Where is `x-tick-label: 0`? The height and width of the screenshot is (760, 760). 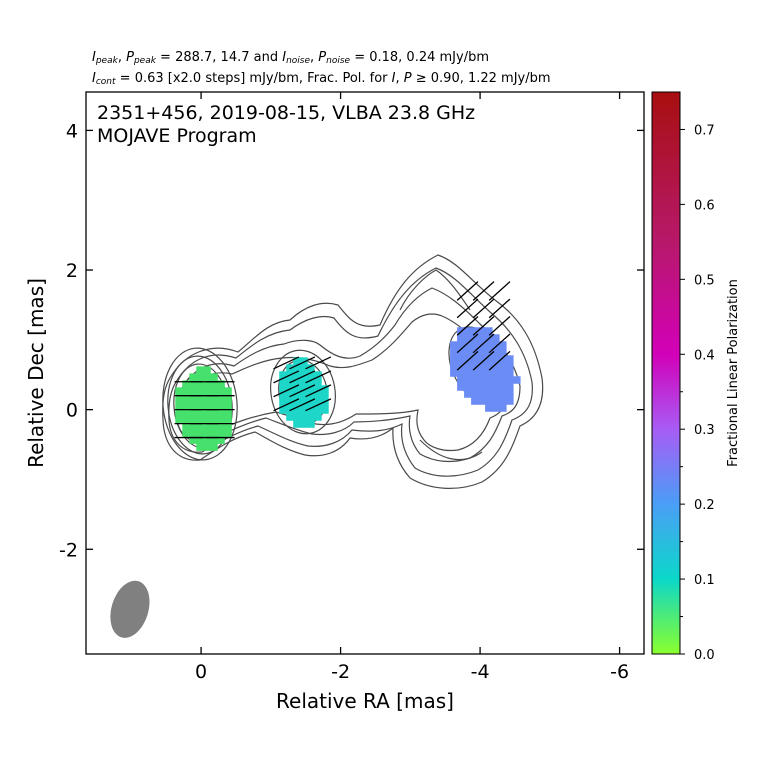
x-tick-label: 0 is located at coordinates (201, 672).